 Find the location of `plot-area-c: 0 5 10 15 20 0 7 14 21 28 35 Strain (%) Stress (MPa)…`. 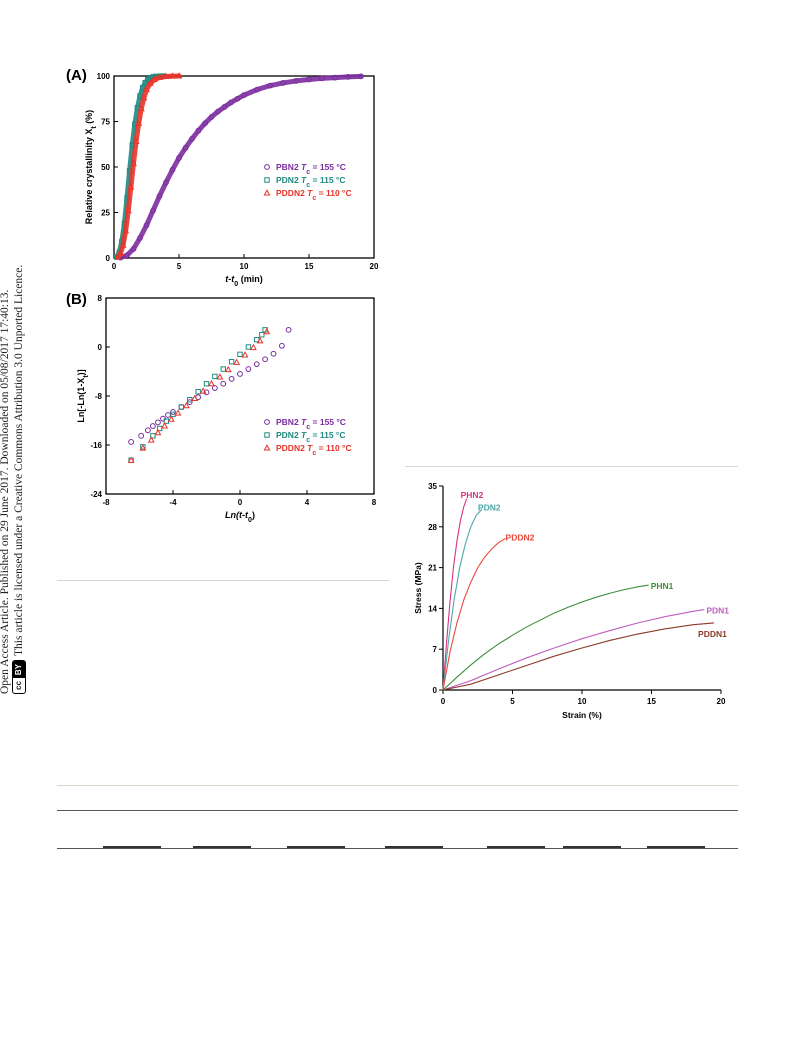

plot-area-c: 0 5 10 15 20 0 7 14 21 28 35 Strain (%) Stress (MPa)… is located at coordinates (571, 601).